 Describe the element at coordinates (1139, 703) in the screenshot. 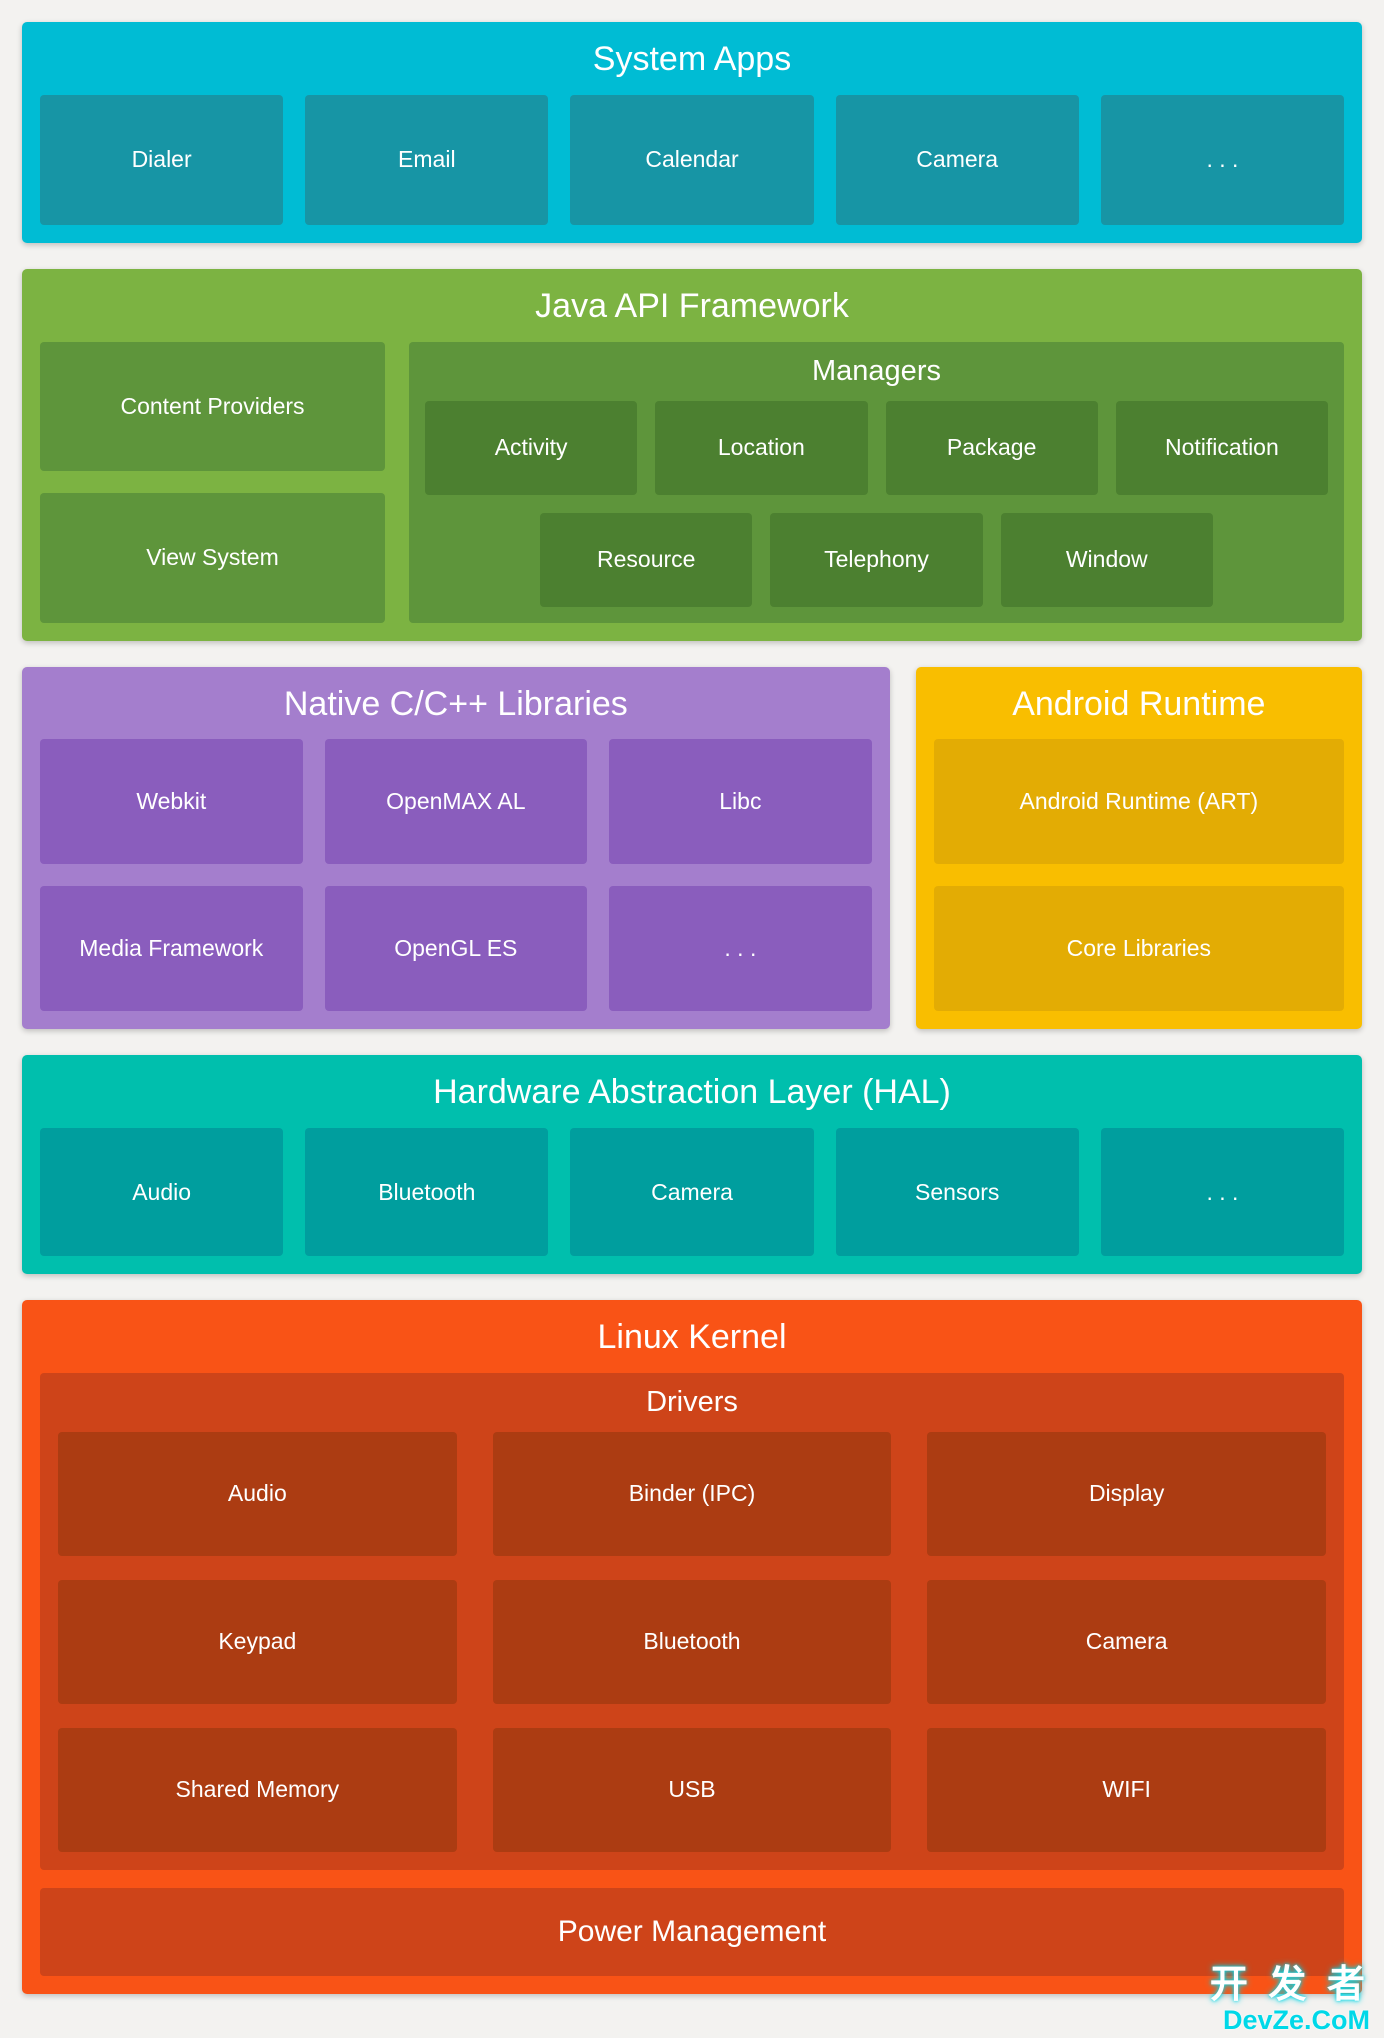

I see `android-runtime-title: Android Runtime` at that location.